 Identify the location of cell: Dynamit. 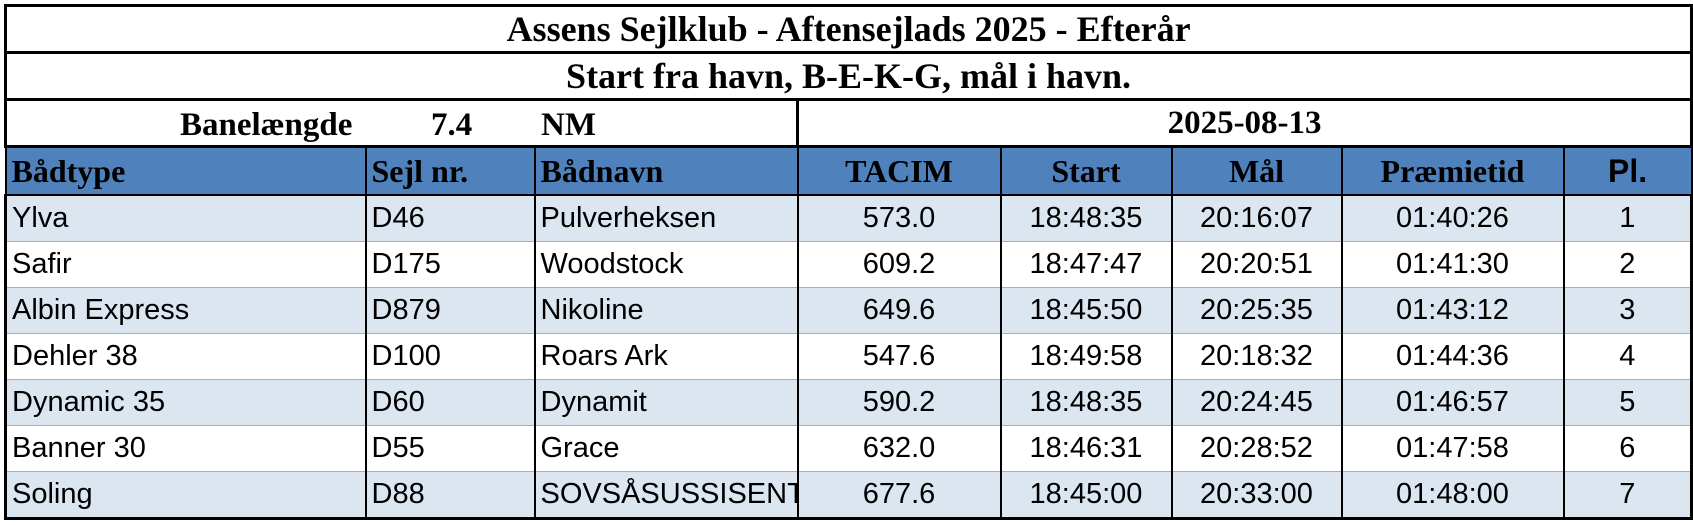
(666, 402).